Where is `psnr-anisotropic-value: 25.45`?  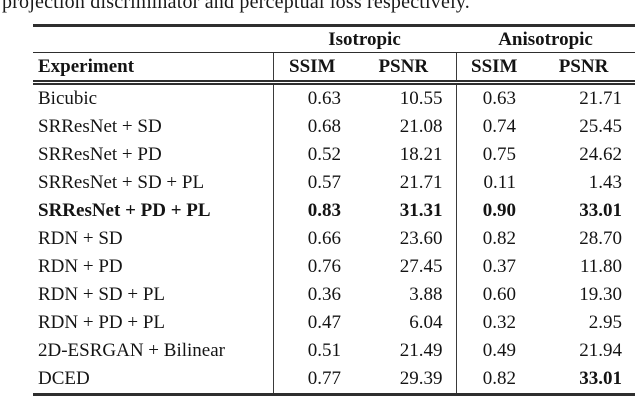 psnr-anisotropic-value: 25.45 is located at coordinates (601, 126).